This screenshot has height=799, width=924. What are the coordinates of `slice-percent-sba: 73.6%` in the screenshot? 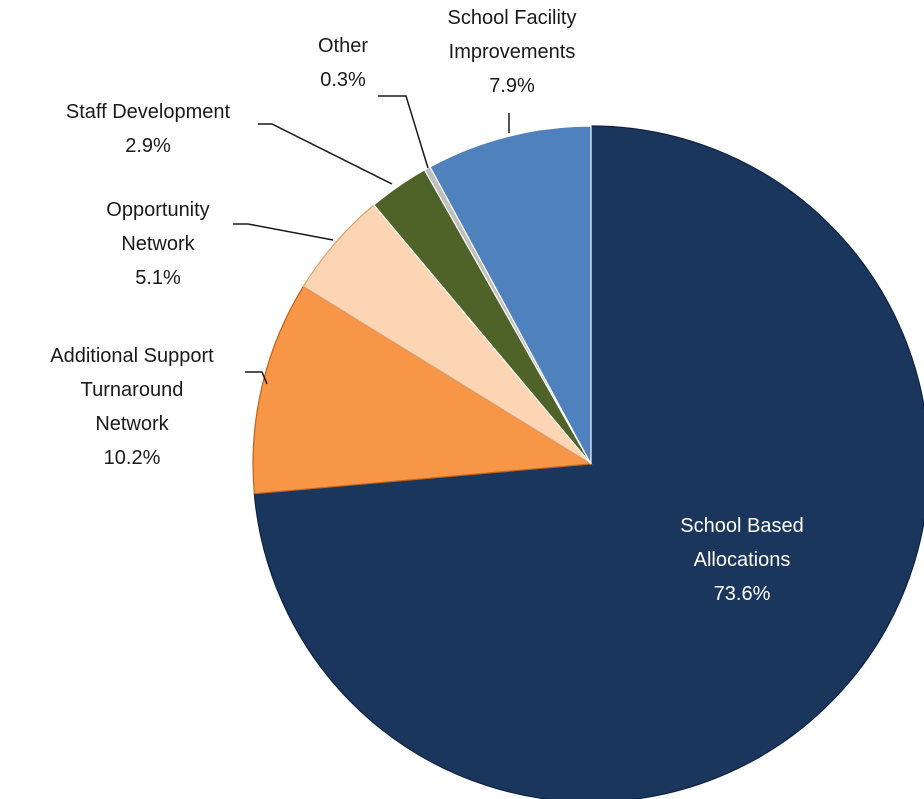 It's located at (742, 594).